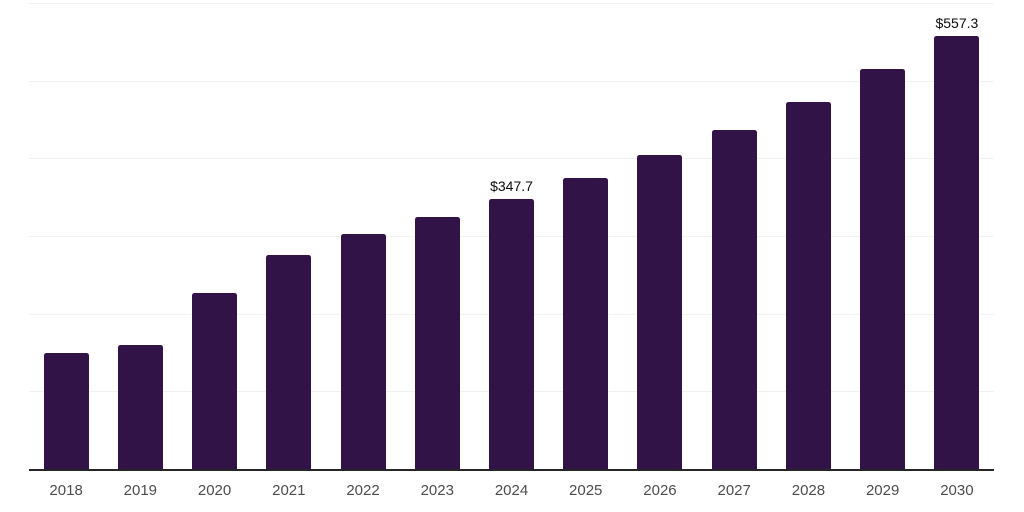 The image size is (1024, 512). What do you see at coordinates (586, 323) in the screenshot?
I see `bar-2025` at bounding box center [586, 323].